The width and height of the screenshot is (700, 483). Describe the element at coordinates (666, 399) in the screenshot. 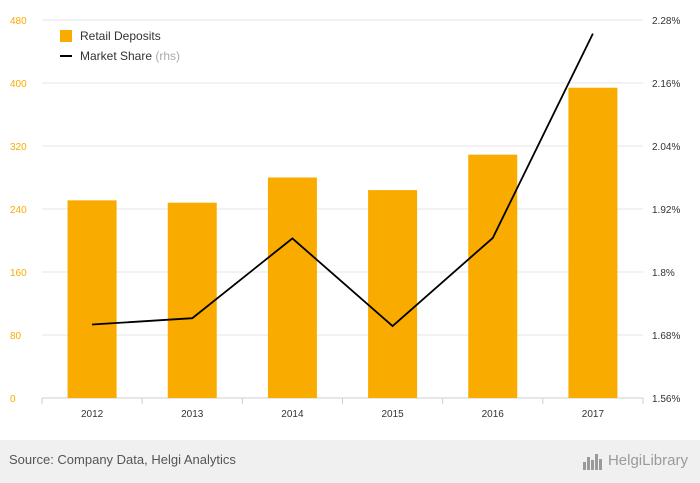

I see `right-tick-label: 1.56%` at that location.